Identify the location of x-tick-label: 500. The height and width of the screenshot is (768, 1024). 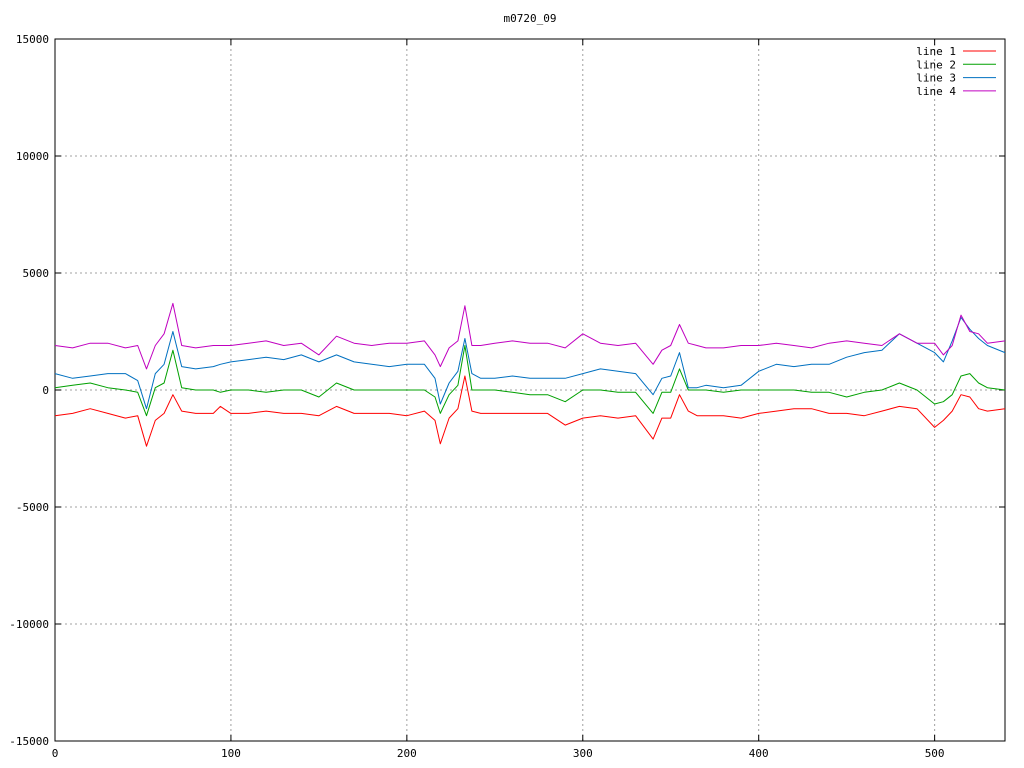
(935, 753).